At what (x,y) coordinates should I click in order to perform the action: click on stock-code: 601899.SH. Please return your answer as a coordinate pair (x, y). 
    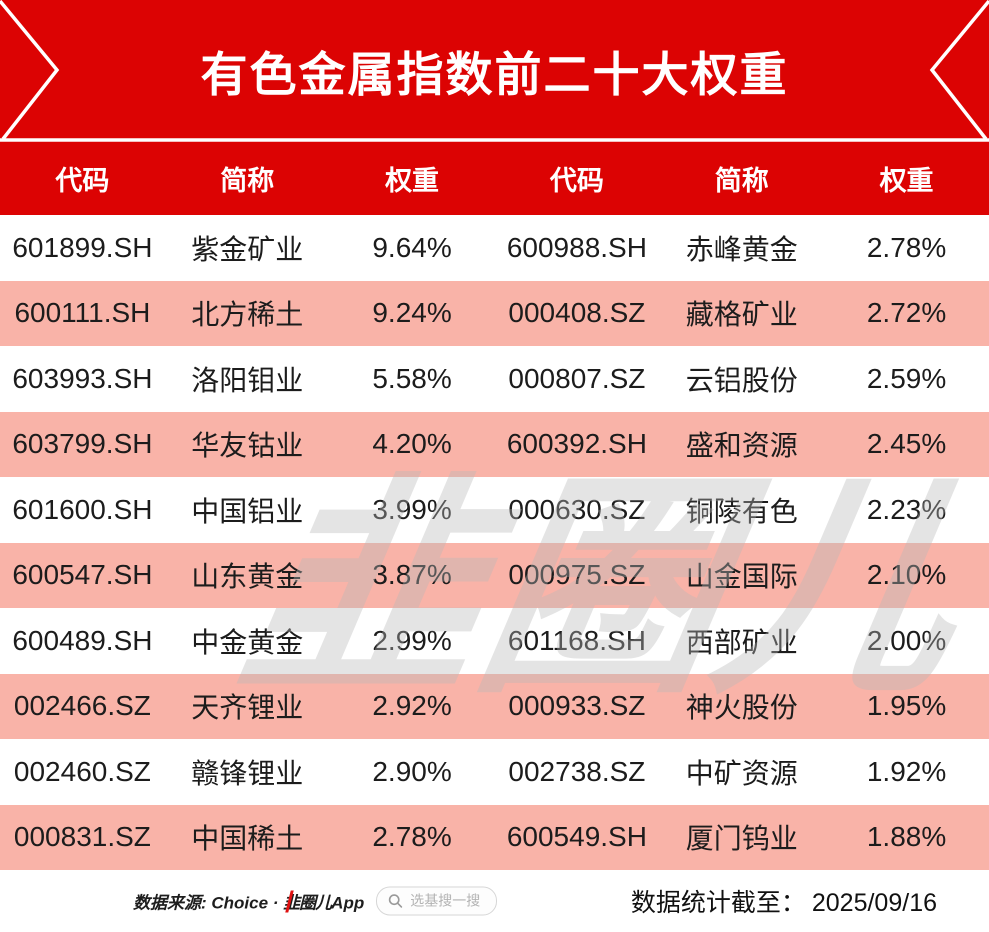
    Looking at the image, I should click on (82, 247).